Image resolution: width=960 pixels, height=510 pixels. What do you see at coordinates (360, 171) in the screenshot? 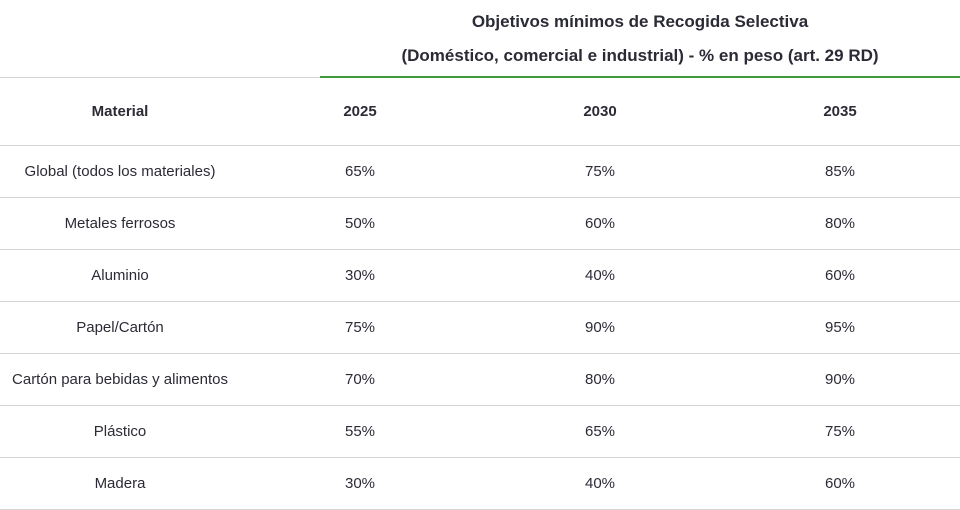
I see `value-cell-2025: 65%` at bounding box center [360, 171].